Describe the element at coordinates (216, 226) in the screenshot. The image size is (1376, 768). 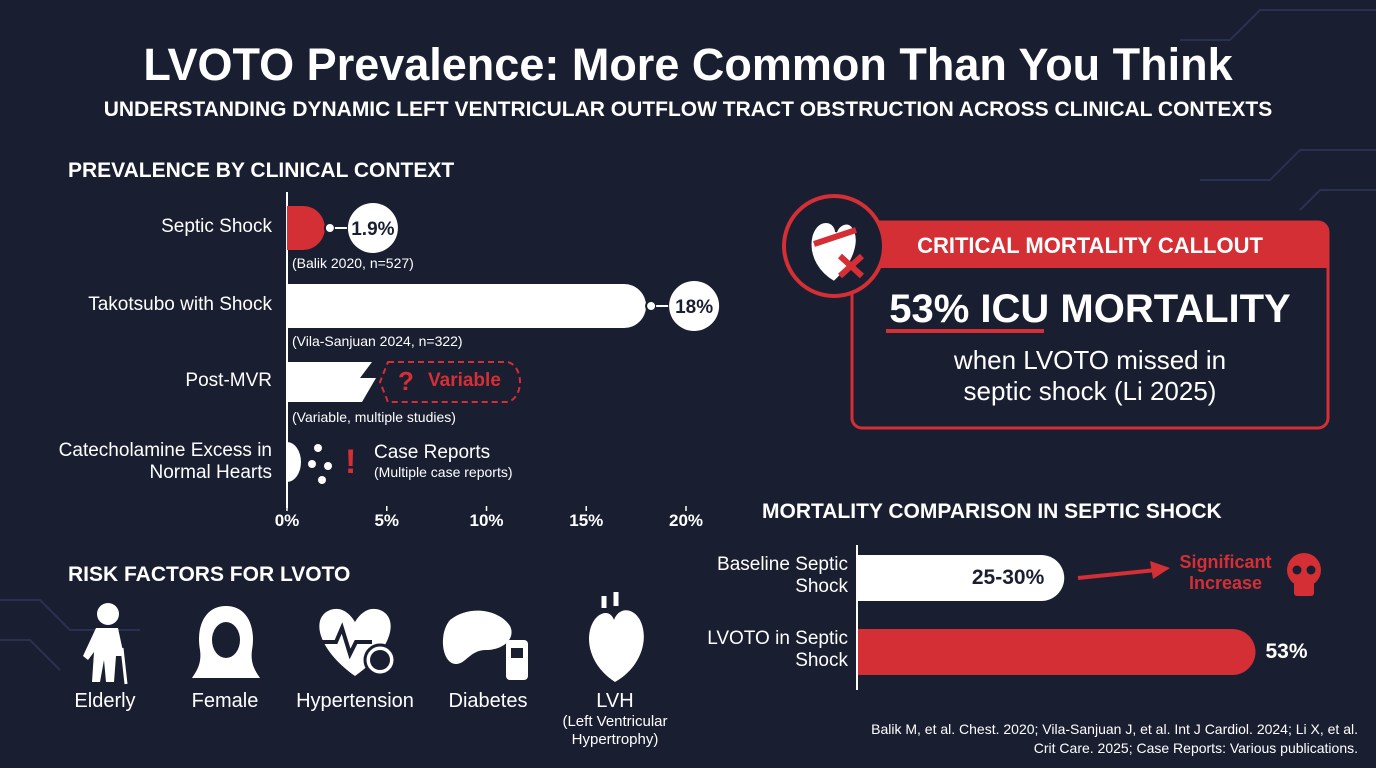
I see `category-label: Septic Shock` at that location.